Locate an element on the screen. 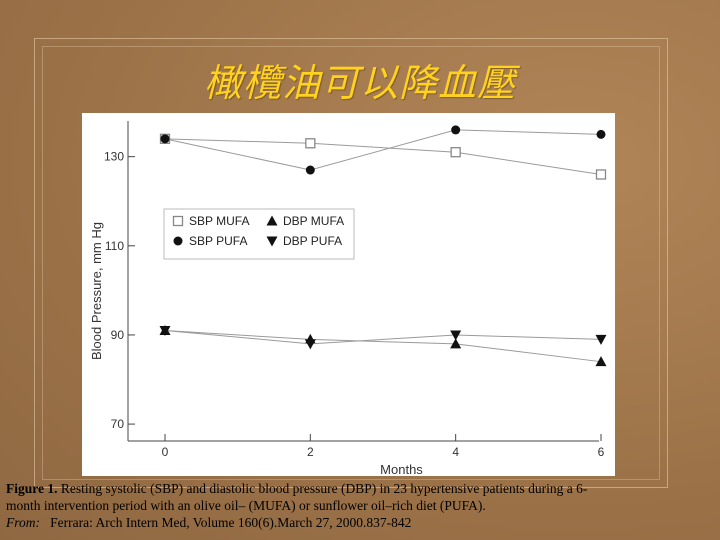 The image size is (720, 540). series-line-sbp-pufa is located at coordinates (383, 150).